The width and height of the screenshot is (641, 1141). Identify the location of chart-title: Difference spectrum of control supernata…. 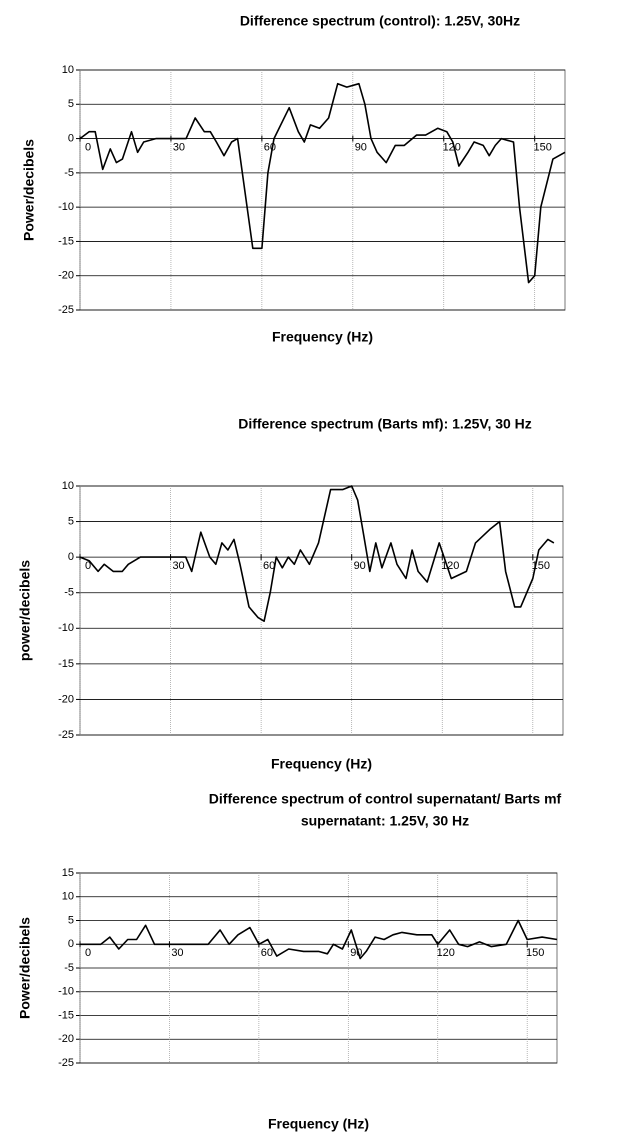
(385, 799).